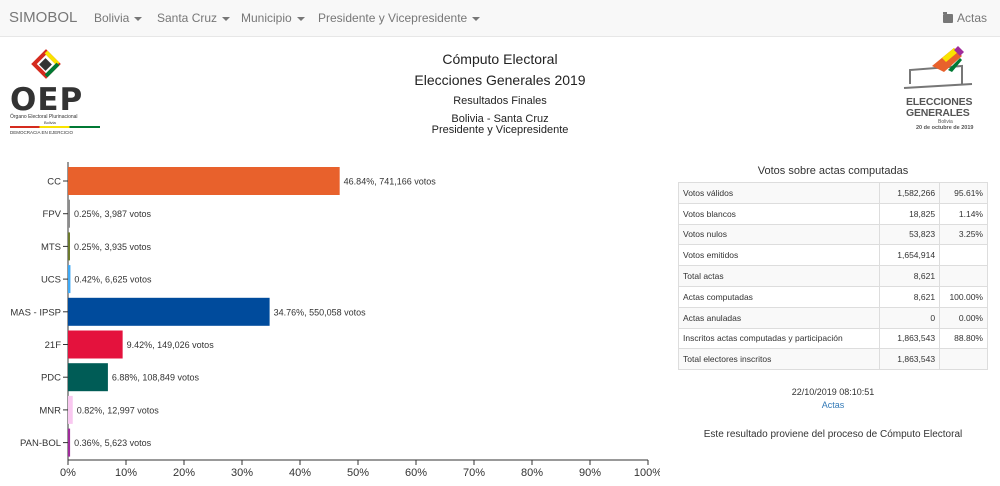 This screenshot has height=486, width=1000. I want to click on summary-label: Votos válidos, so click(779, 193).